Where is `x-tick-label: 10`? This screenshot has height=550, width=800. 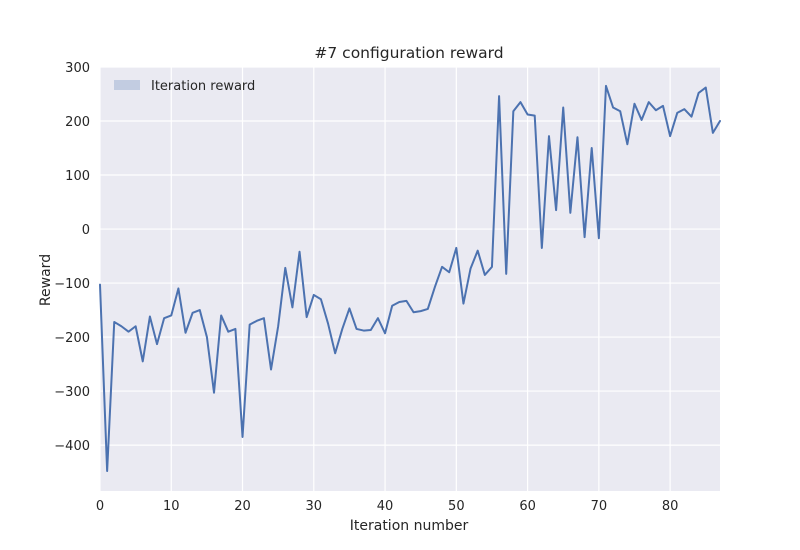 x-tick-label: 10 is located at coordinates (171, 506).